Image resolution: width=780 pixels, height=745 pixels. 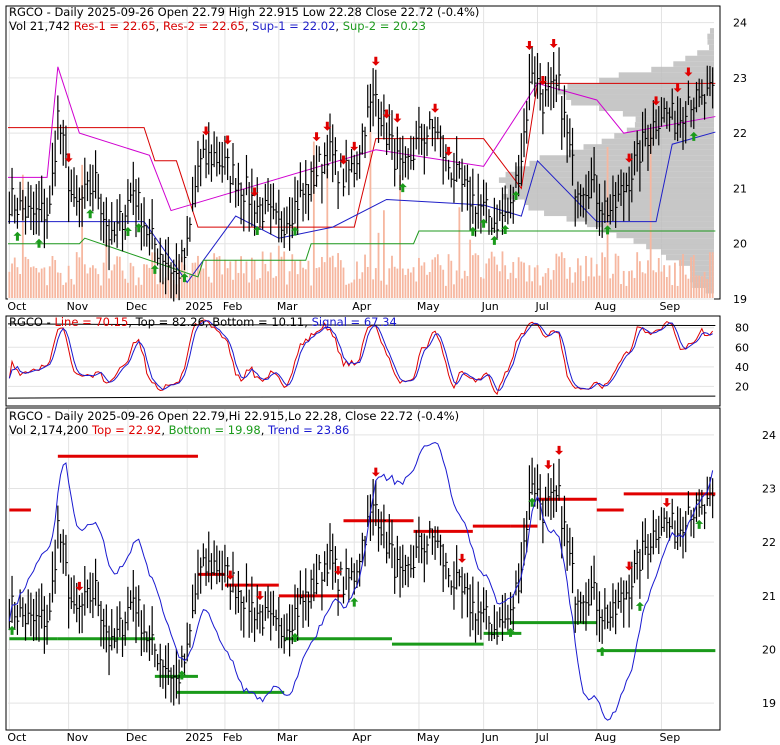 What do you see at coordinates (287, 306) in the screenshot?
I see `price-x-tick-label: Mar` at bounding box center [287, 306].